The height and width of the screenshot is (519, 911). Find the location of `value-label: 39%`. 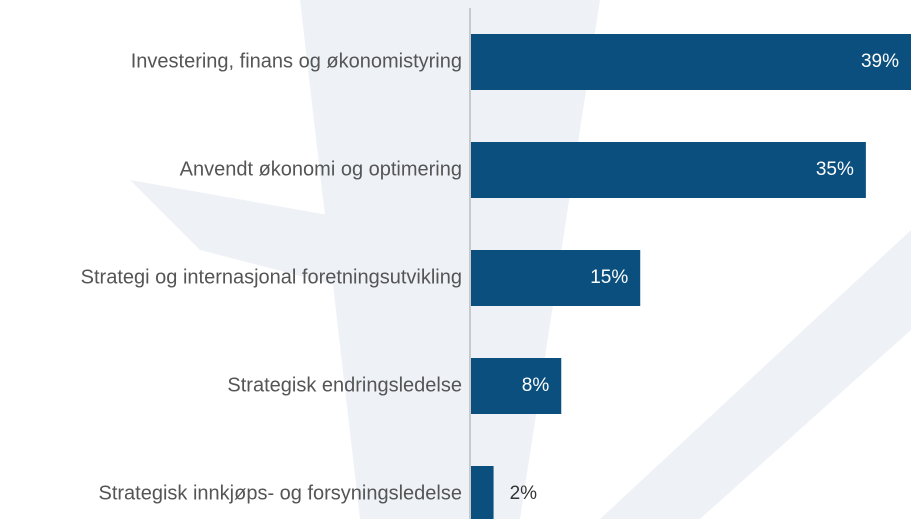

value-label: 39% is located at coordinates (880, 61).